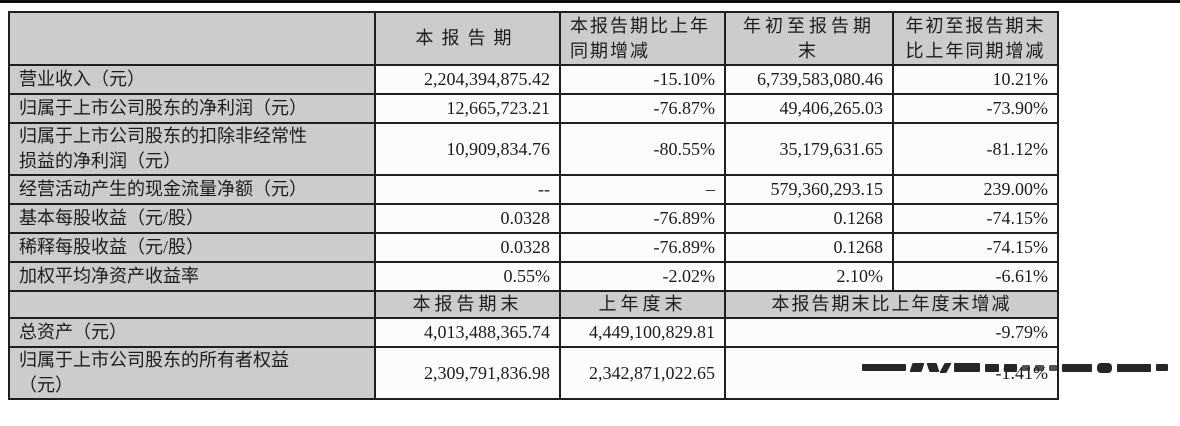  Describe the element at coordinates (642, 38) in the screenshot. I see `header-period-yoy: 本报告期比上年 同期增减` at that location.